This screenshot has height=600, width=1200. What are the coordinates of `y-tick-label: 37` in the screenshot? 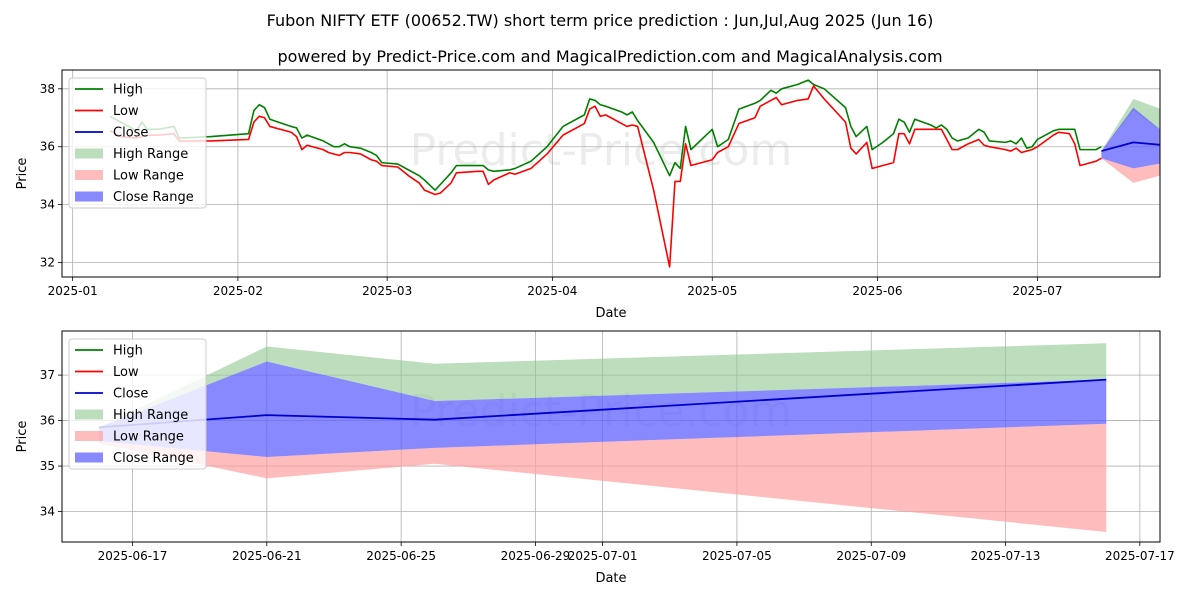 It's located at (47, 375).